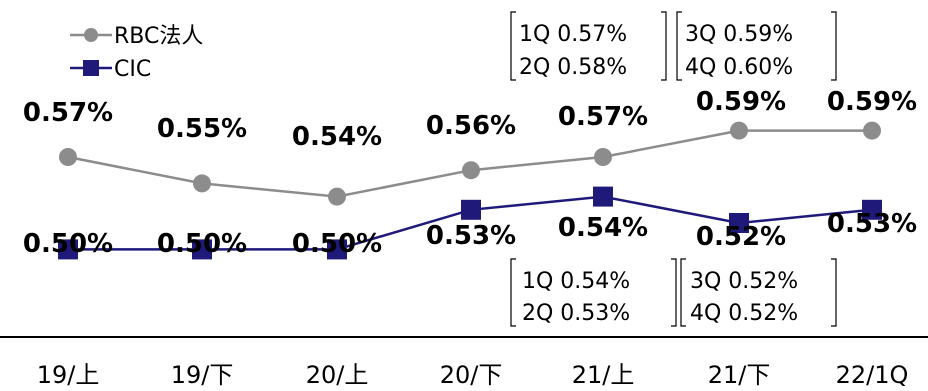 This screenshot has width=928, height=391. I want to click on cic-q1-label: 1Q 0.54%, so click(576, 281).